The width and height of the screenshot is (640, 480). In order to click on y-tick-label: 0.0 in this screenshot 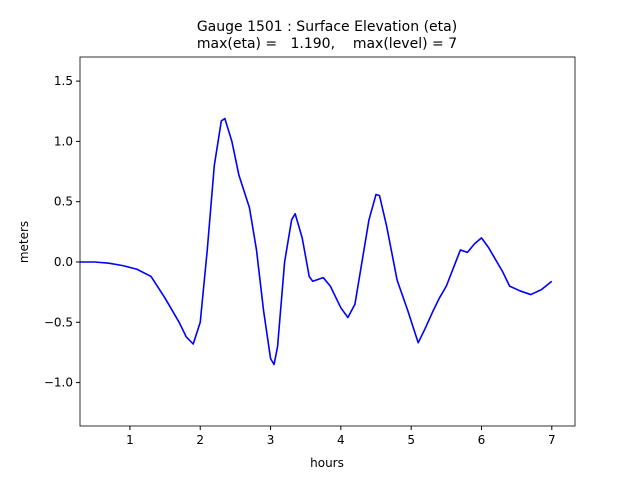, I will do `click(63, 262)`.